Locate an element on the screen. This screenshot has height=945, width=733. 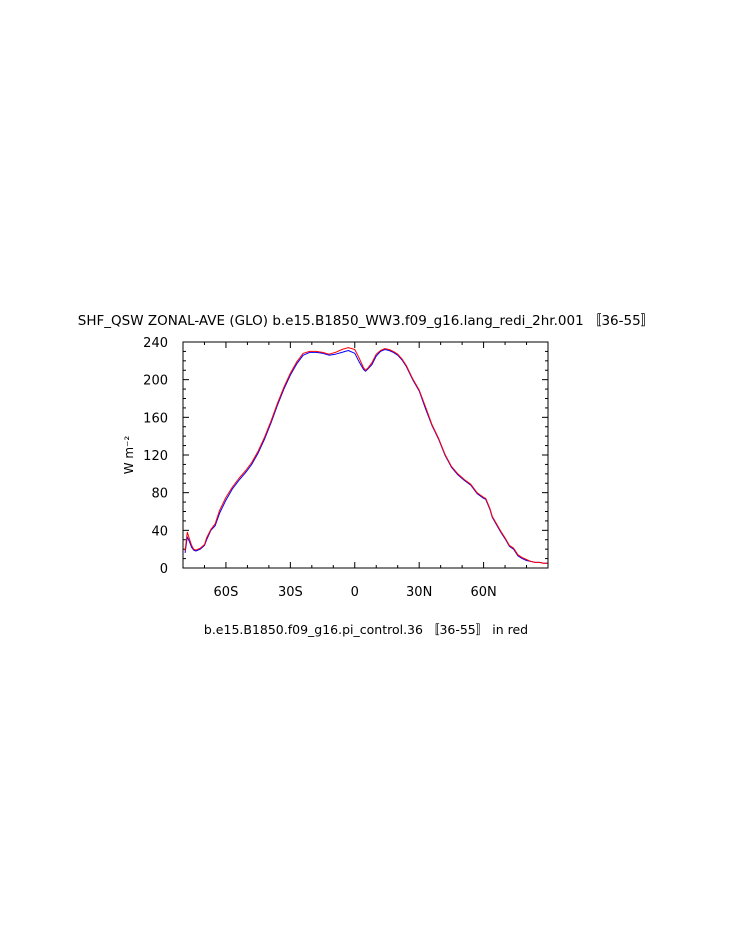
y-tick-label: 240 is located at coordinates (155, 343).